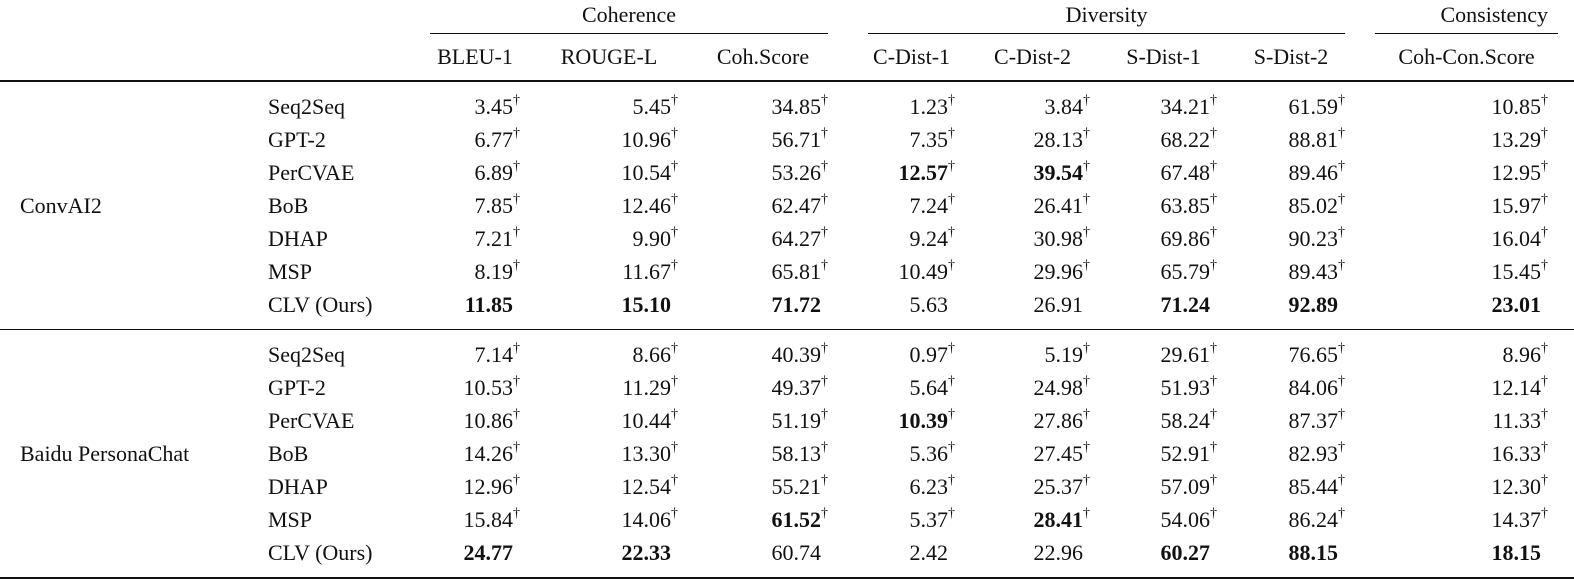  Describe the element at coordinates (1185, 172) in the screenshot. I see `value-text: 67.48` at that location.